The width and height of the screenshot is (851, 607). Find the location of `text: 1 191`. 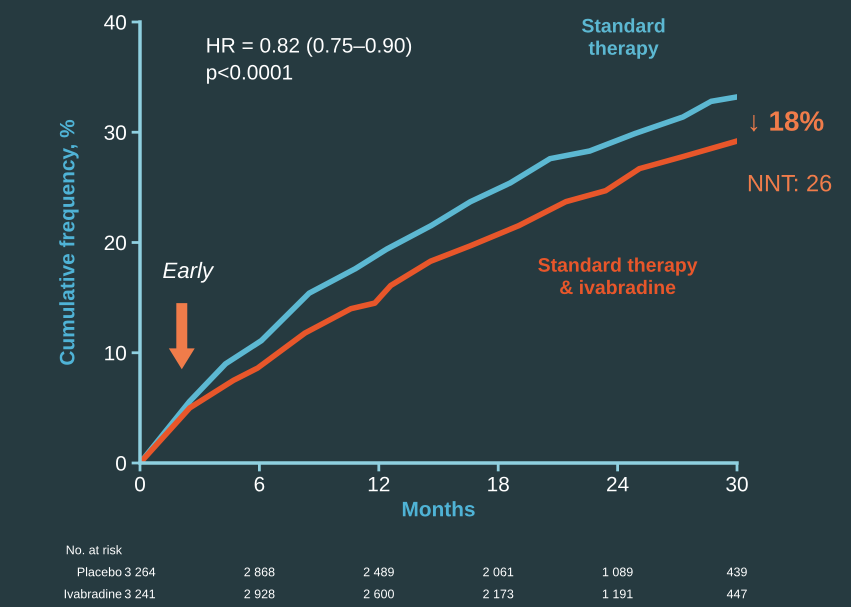

text: 1 191 is located at coordinates (617, 594).